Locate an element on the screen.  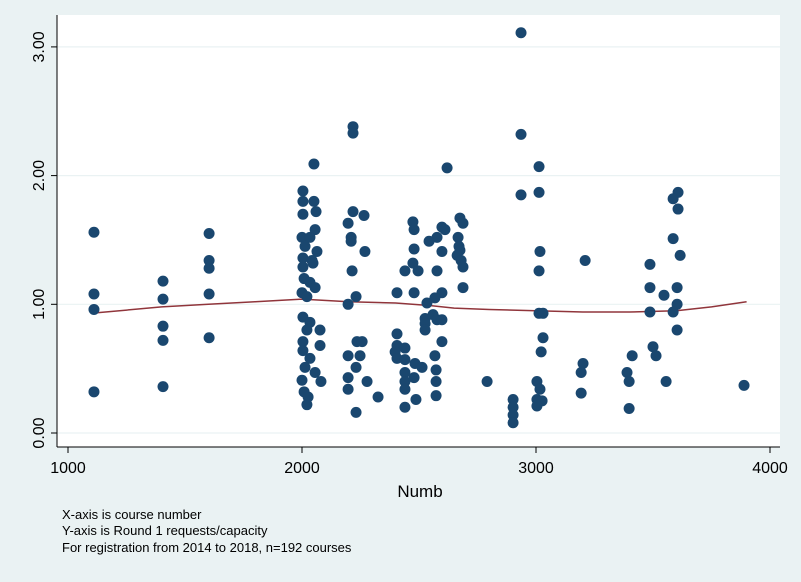
x-tick-label: 2000 is located at coordinates (302, 468).